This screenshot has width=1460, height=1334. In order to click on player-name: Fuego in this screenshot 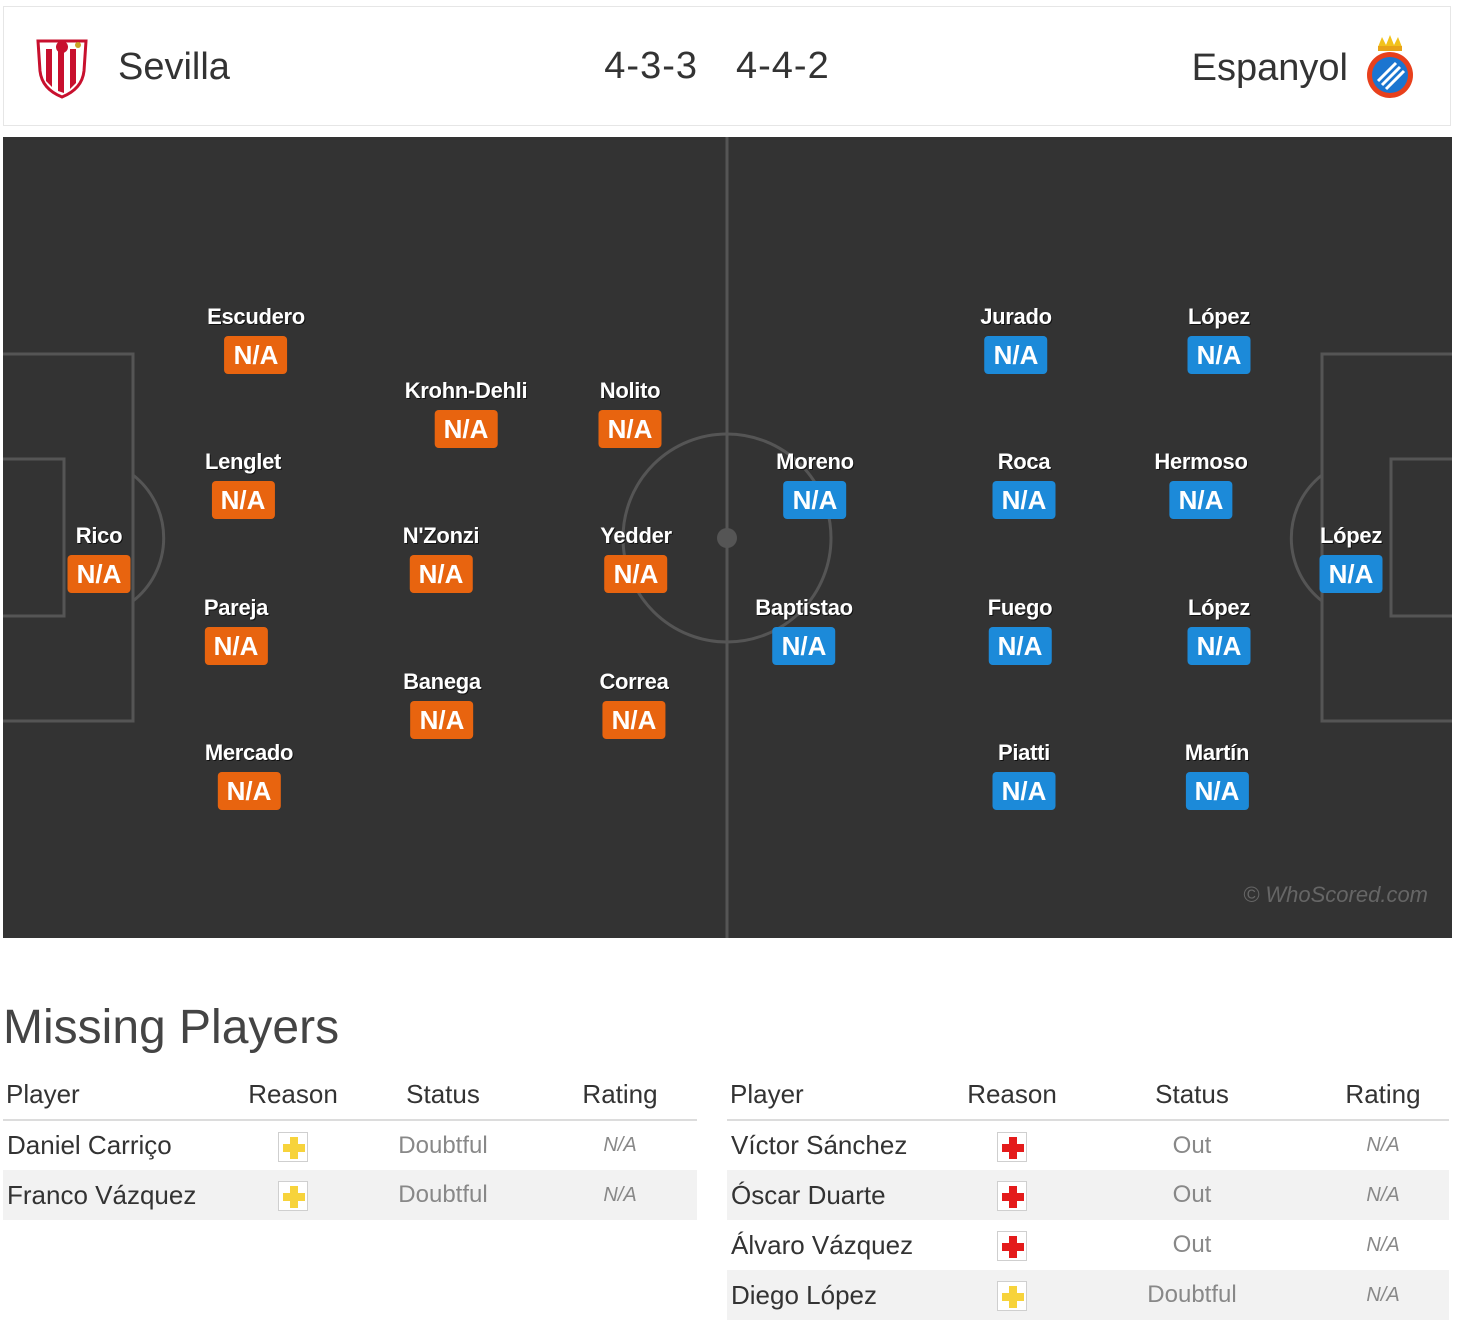, I will do `click(1020, 607)`.